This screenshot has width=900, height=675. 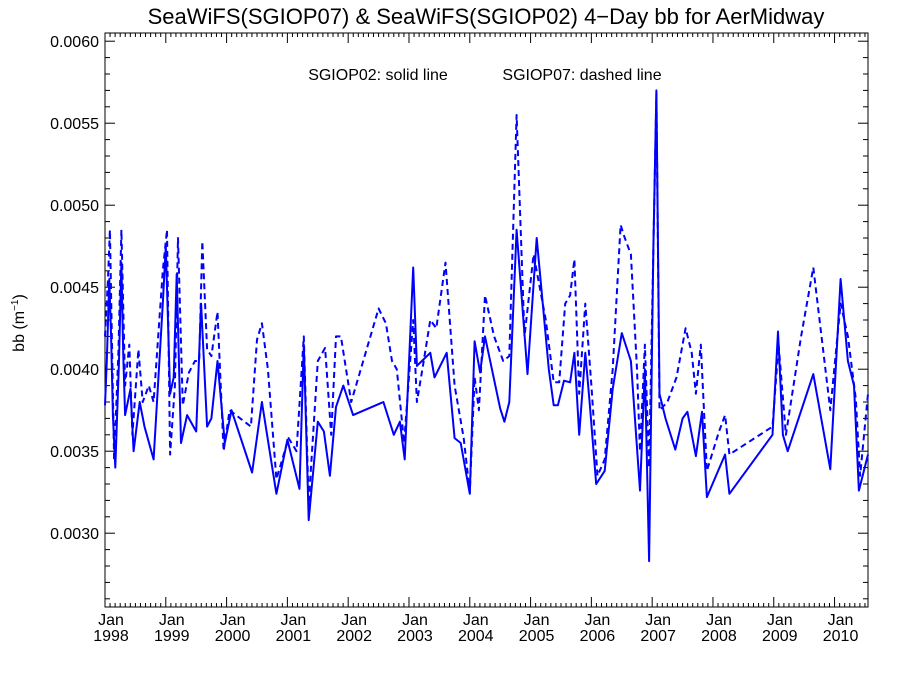 What do you see at coordinates (74, 452) in the screenshot?
I see `y-tick-label: 0.0035` at bounding box center [74, 452].